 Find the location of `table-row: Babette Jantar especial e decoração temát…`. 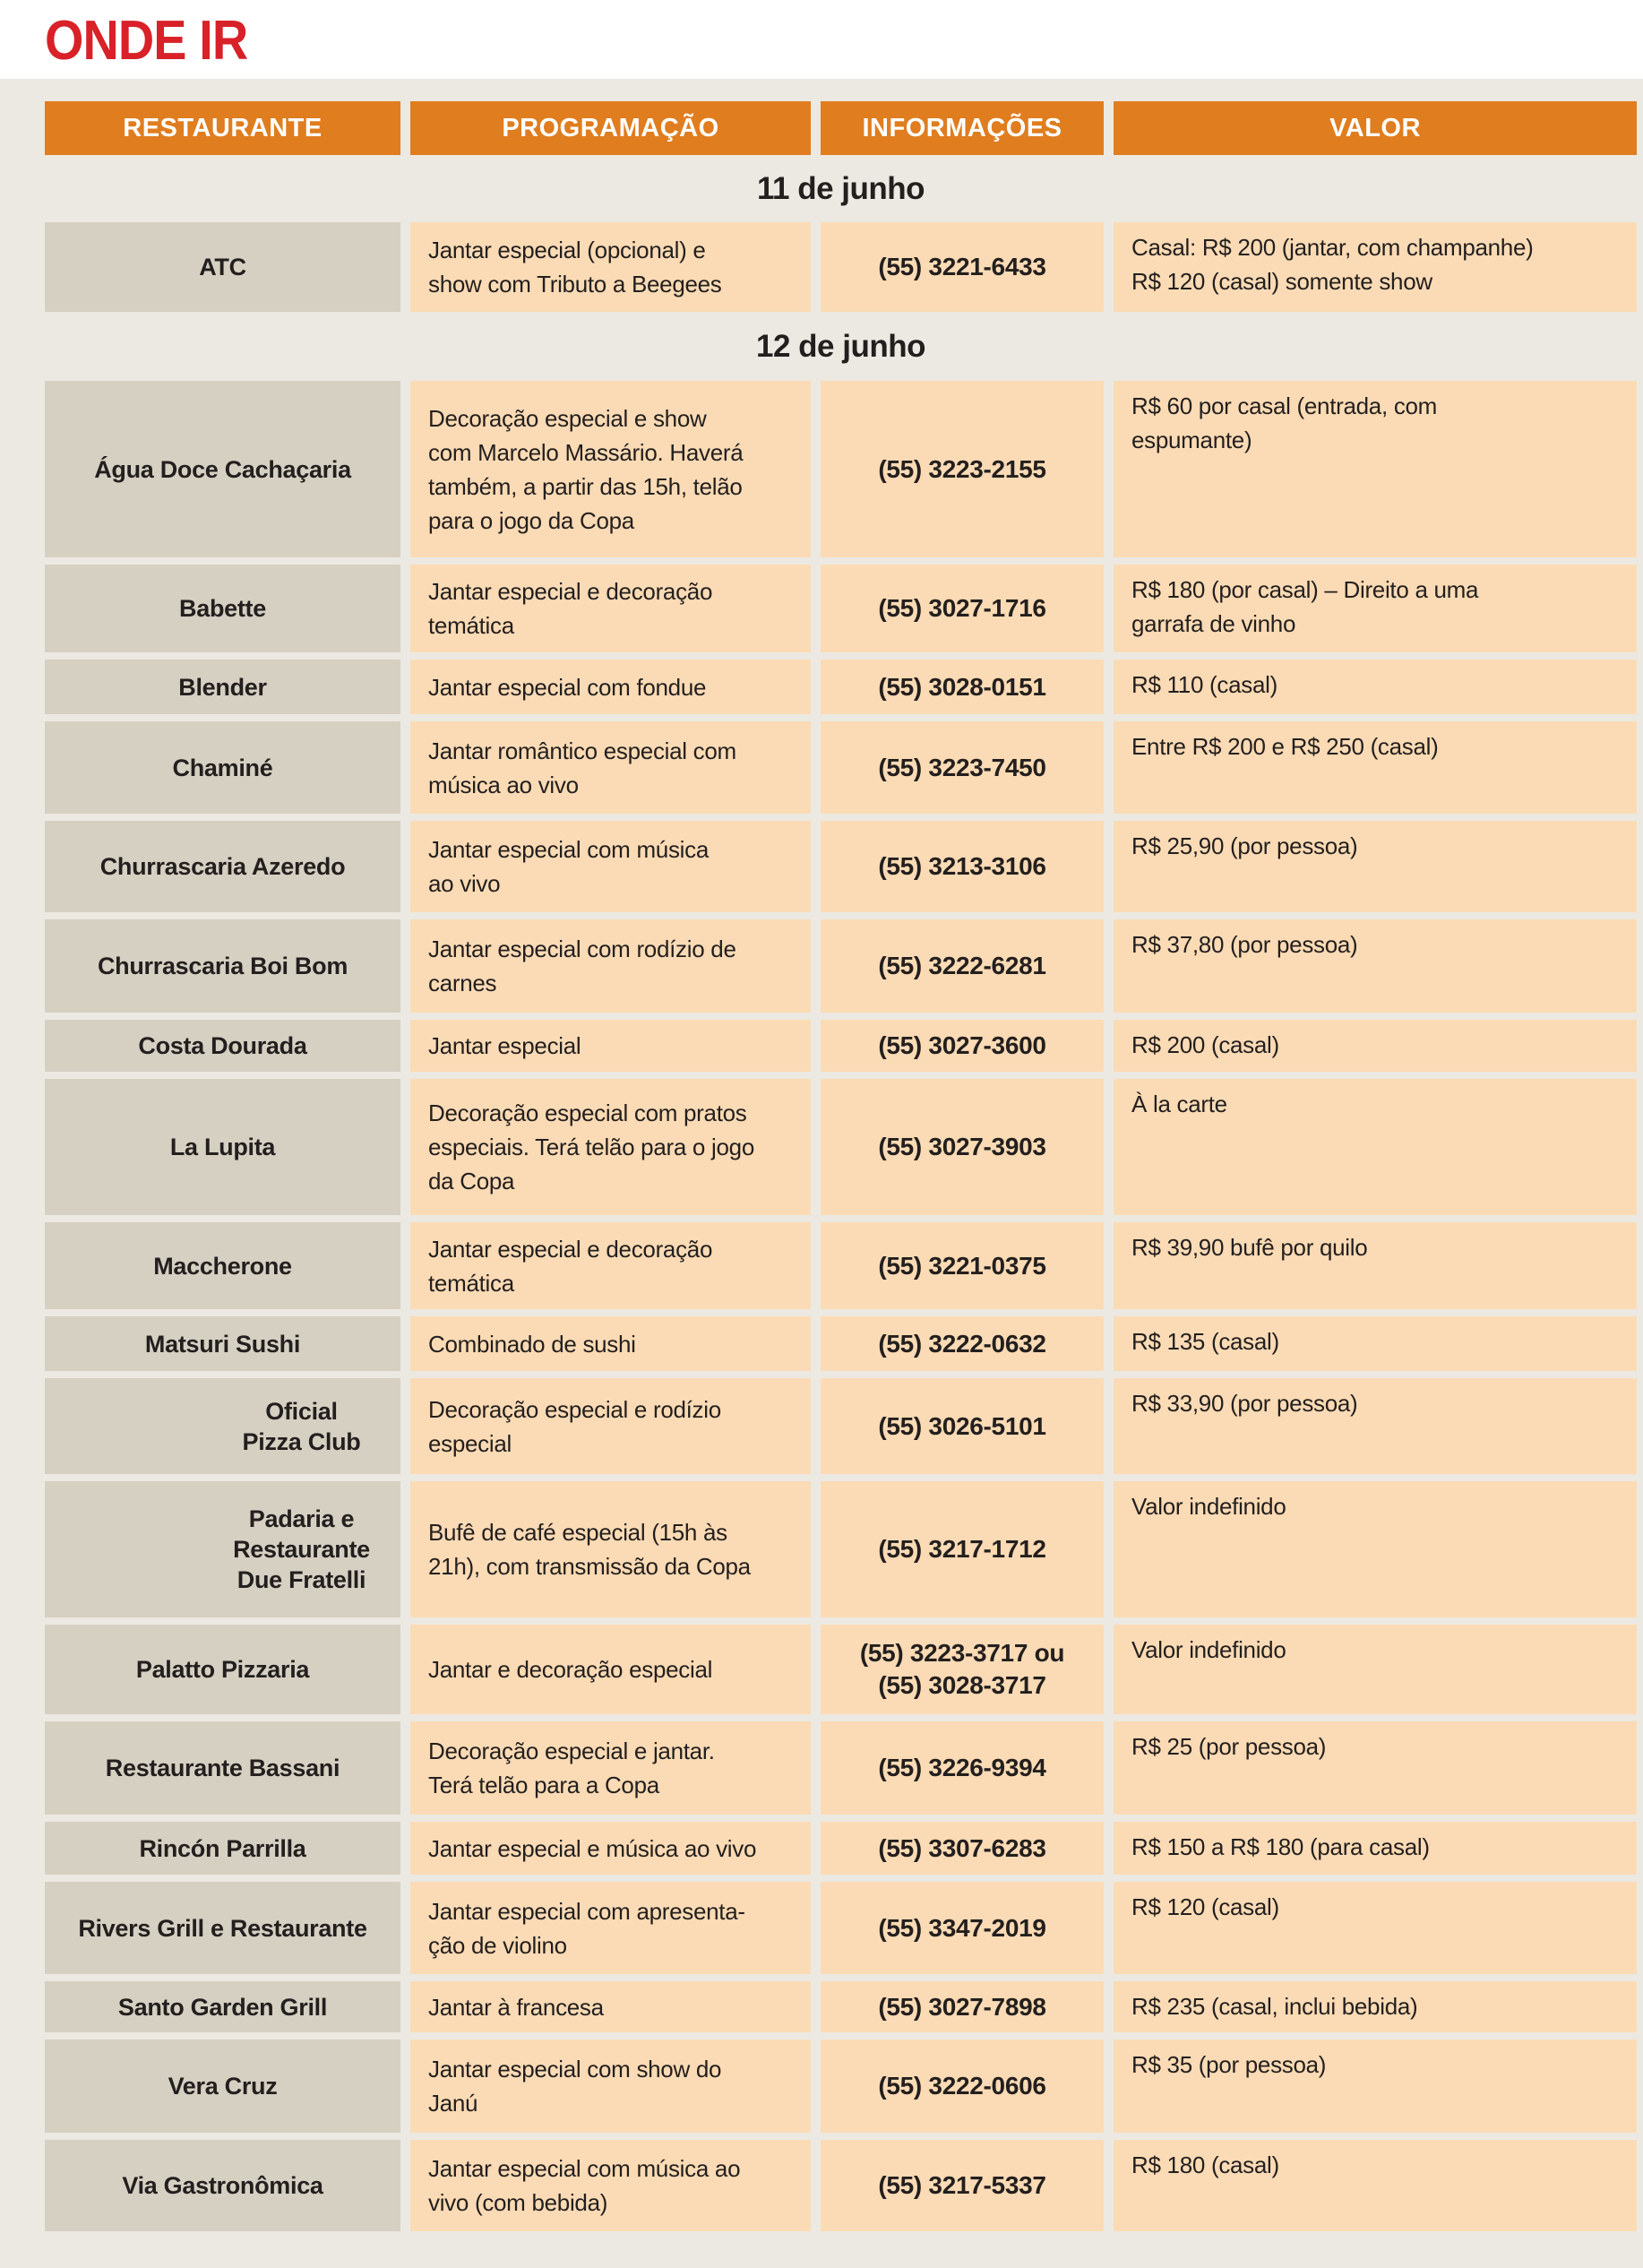

table-row: Babette Jantar especial e decoração temát… is located at coordinates (841, 608).